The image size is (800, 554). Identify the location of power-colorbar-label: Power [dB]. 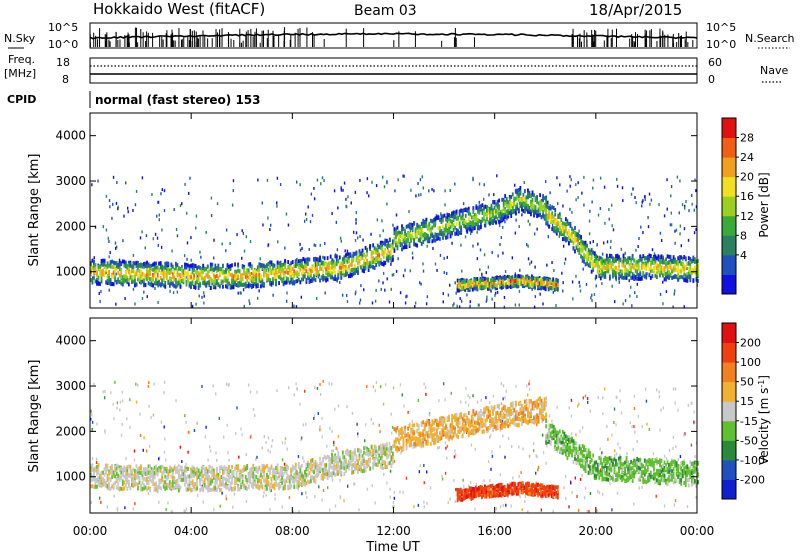
(764, 204).